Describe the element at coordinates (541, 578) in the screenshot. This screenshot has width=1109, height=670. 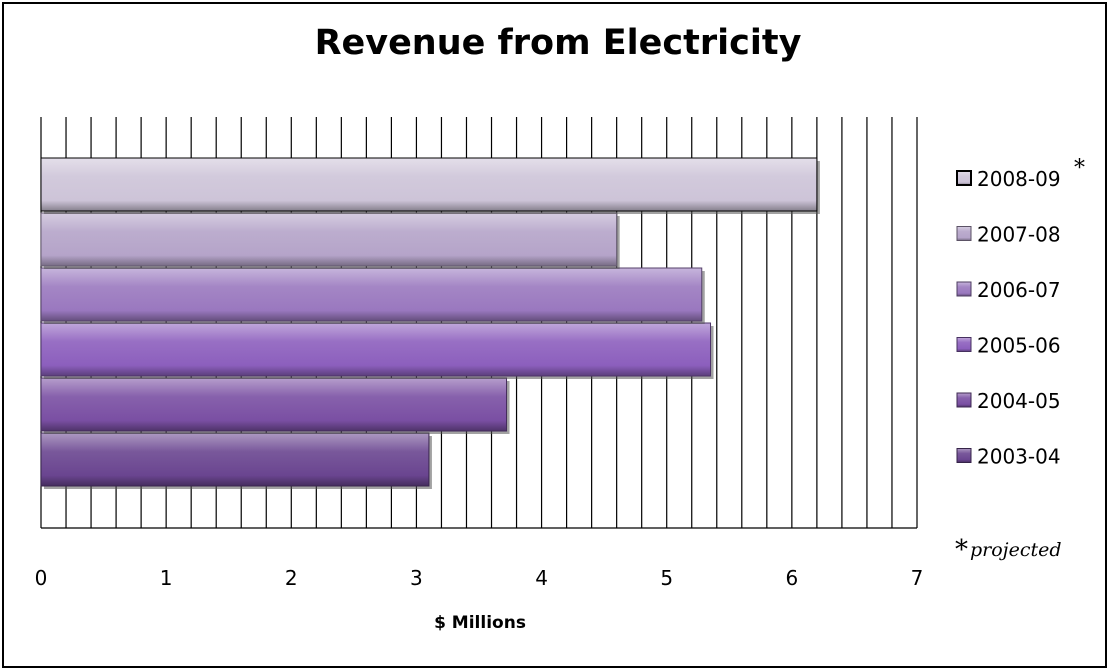
I see `x-tick-label: 4` at that location.